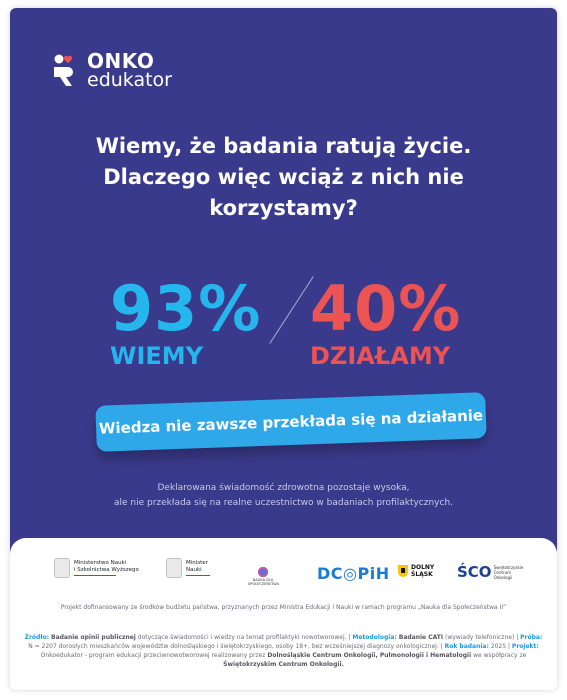  I want to click on dcopih-logo: DC◎PiH, so click(353, 573).